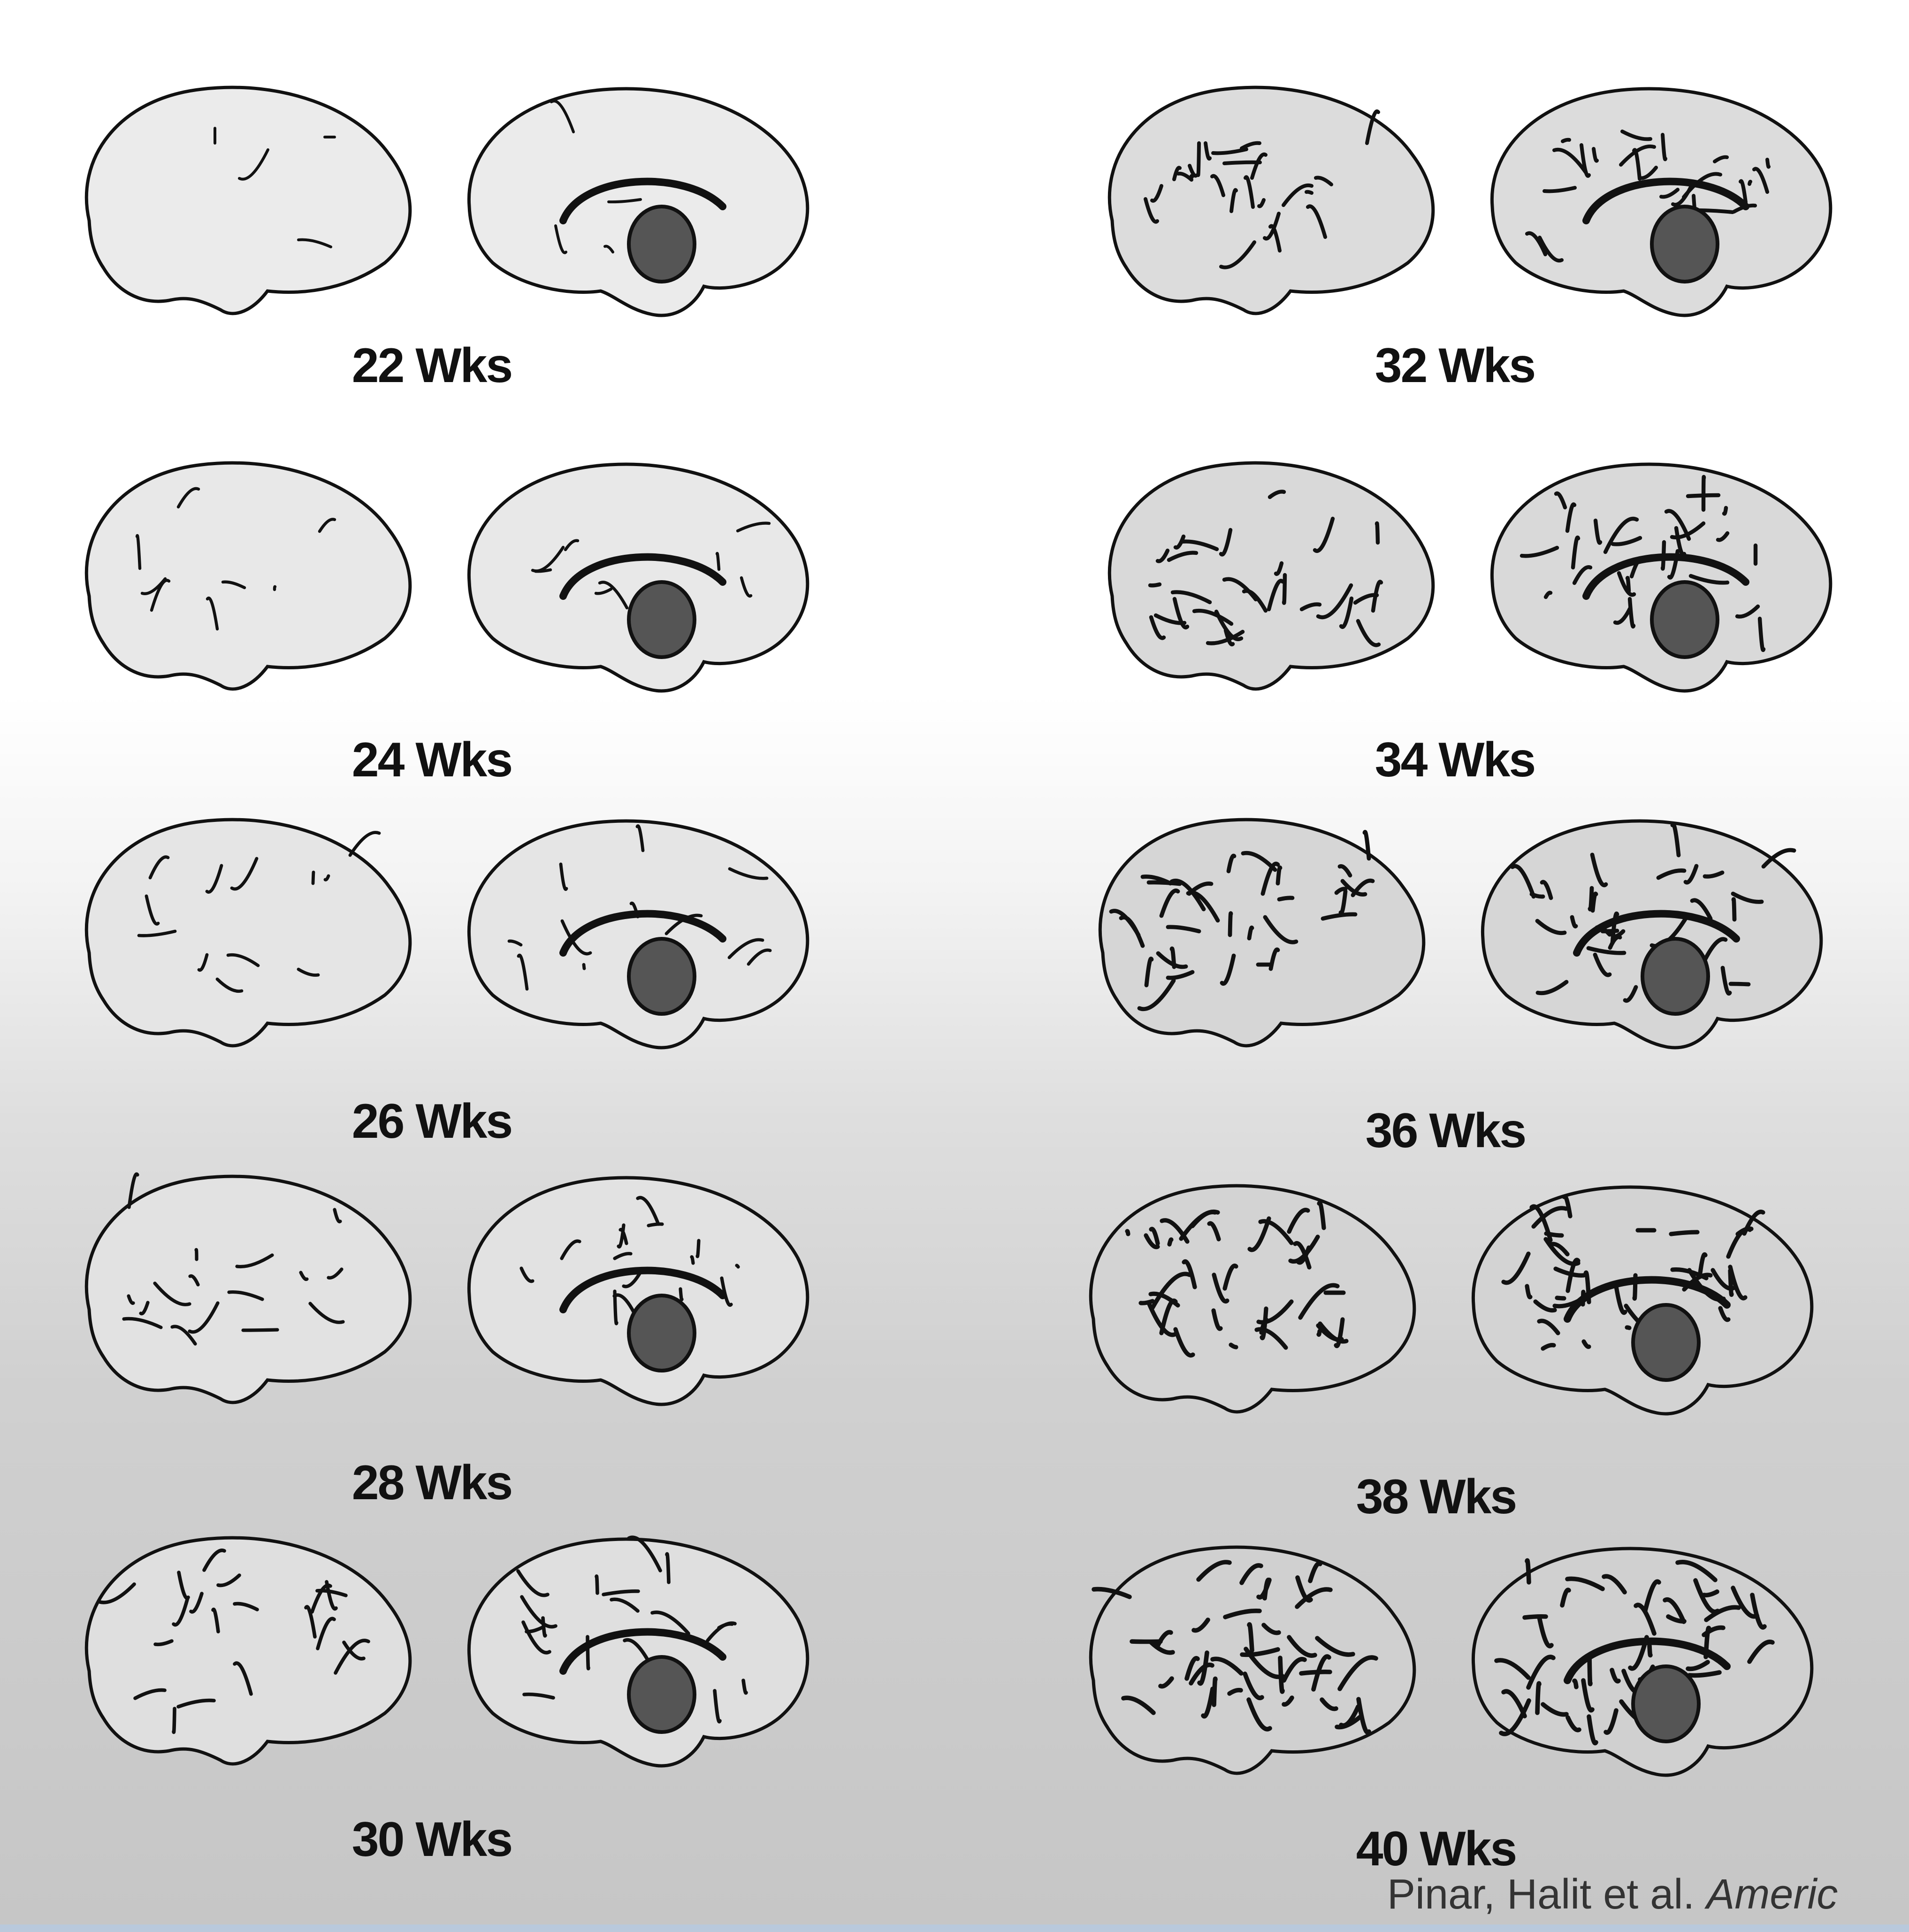 This screenshot has width=1909, height=1932. I want to click on stage-34-weeks: 34 Wks, so click(1455, 624).